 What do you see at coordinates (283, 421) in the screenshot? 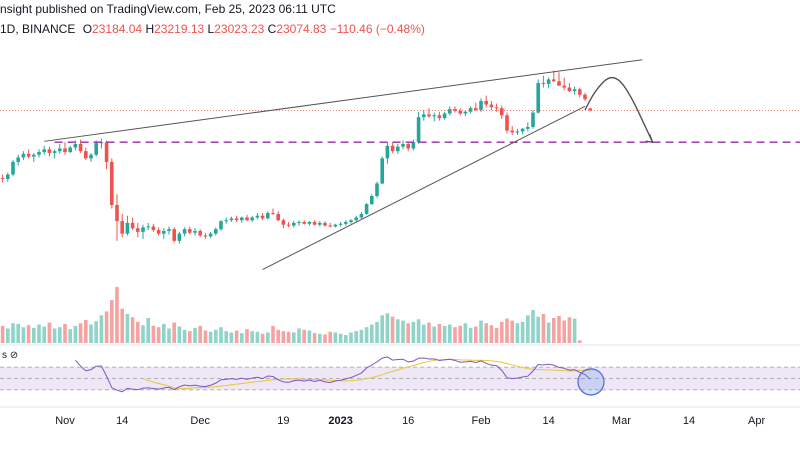
I see `time-axis-tick-label: 19` at bounding box center [283, 421].